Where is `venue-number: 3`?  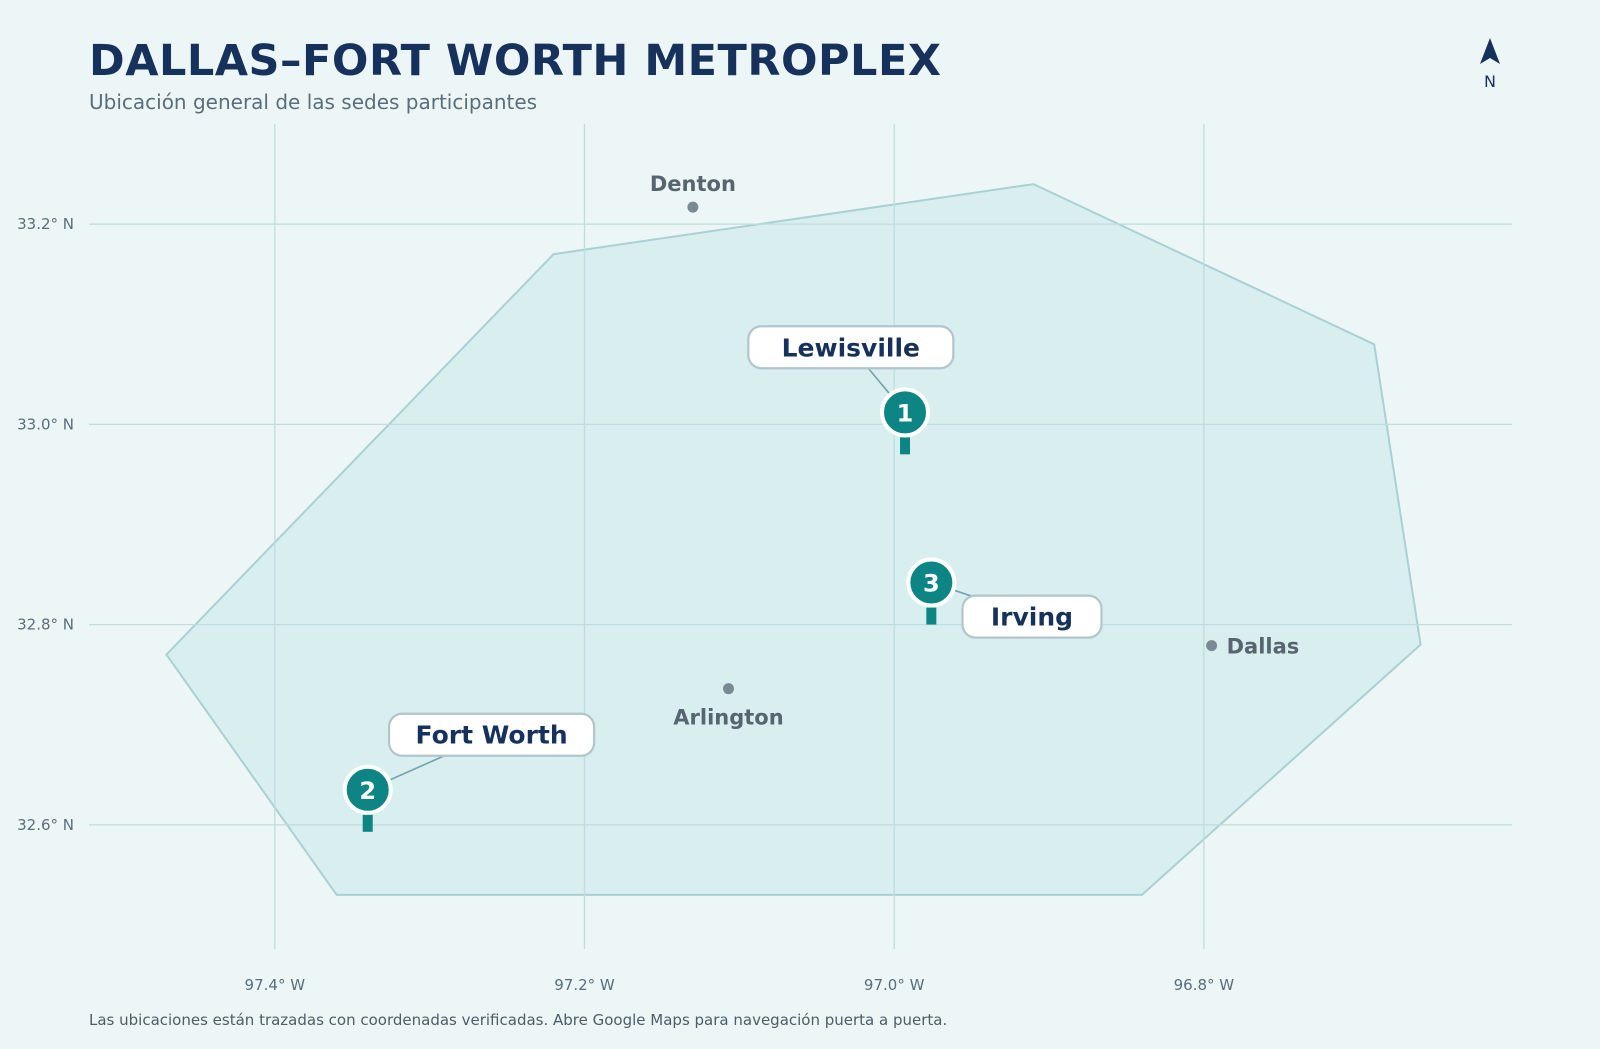 venue-number: 3 is located at coordinates (931, 584).